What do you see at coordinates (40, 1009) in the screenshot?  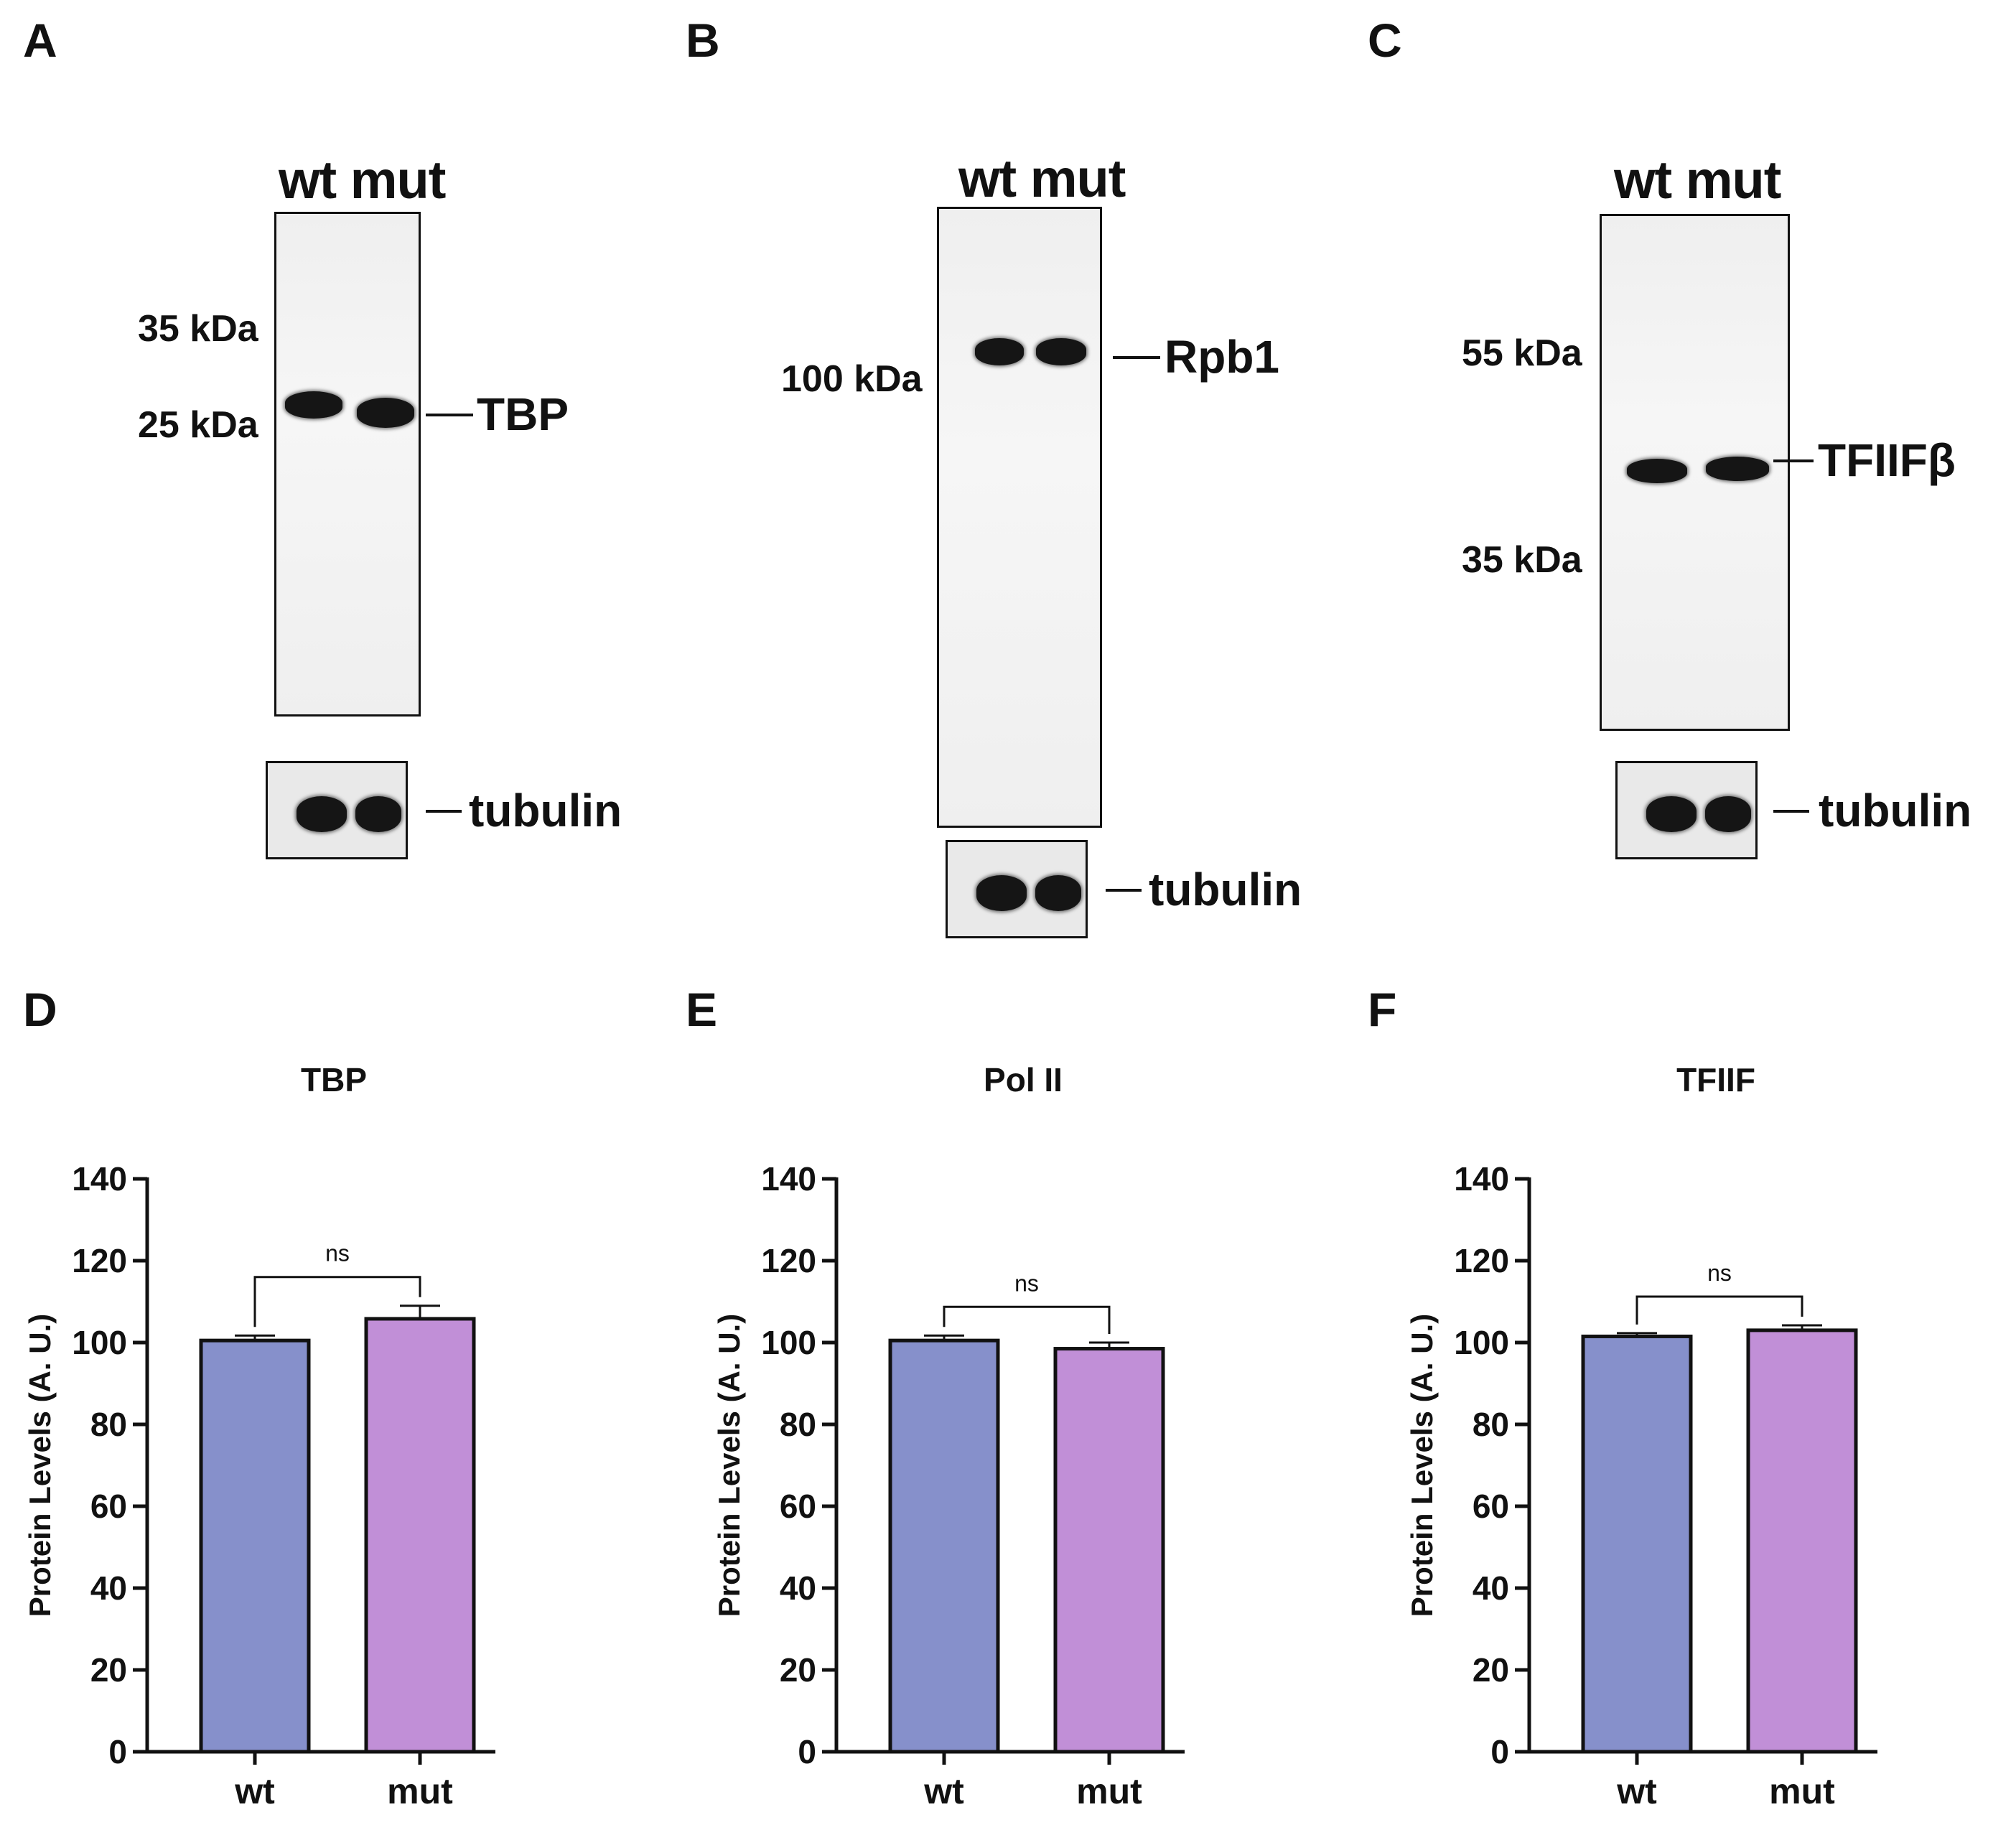 I see `panel-label-d: D` at bounding box center [40, 1009].